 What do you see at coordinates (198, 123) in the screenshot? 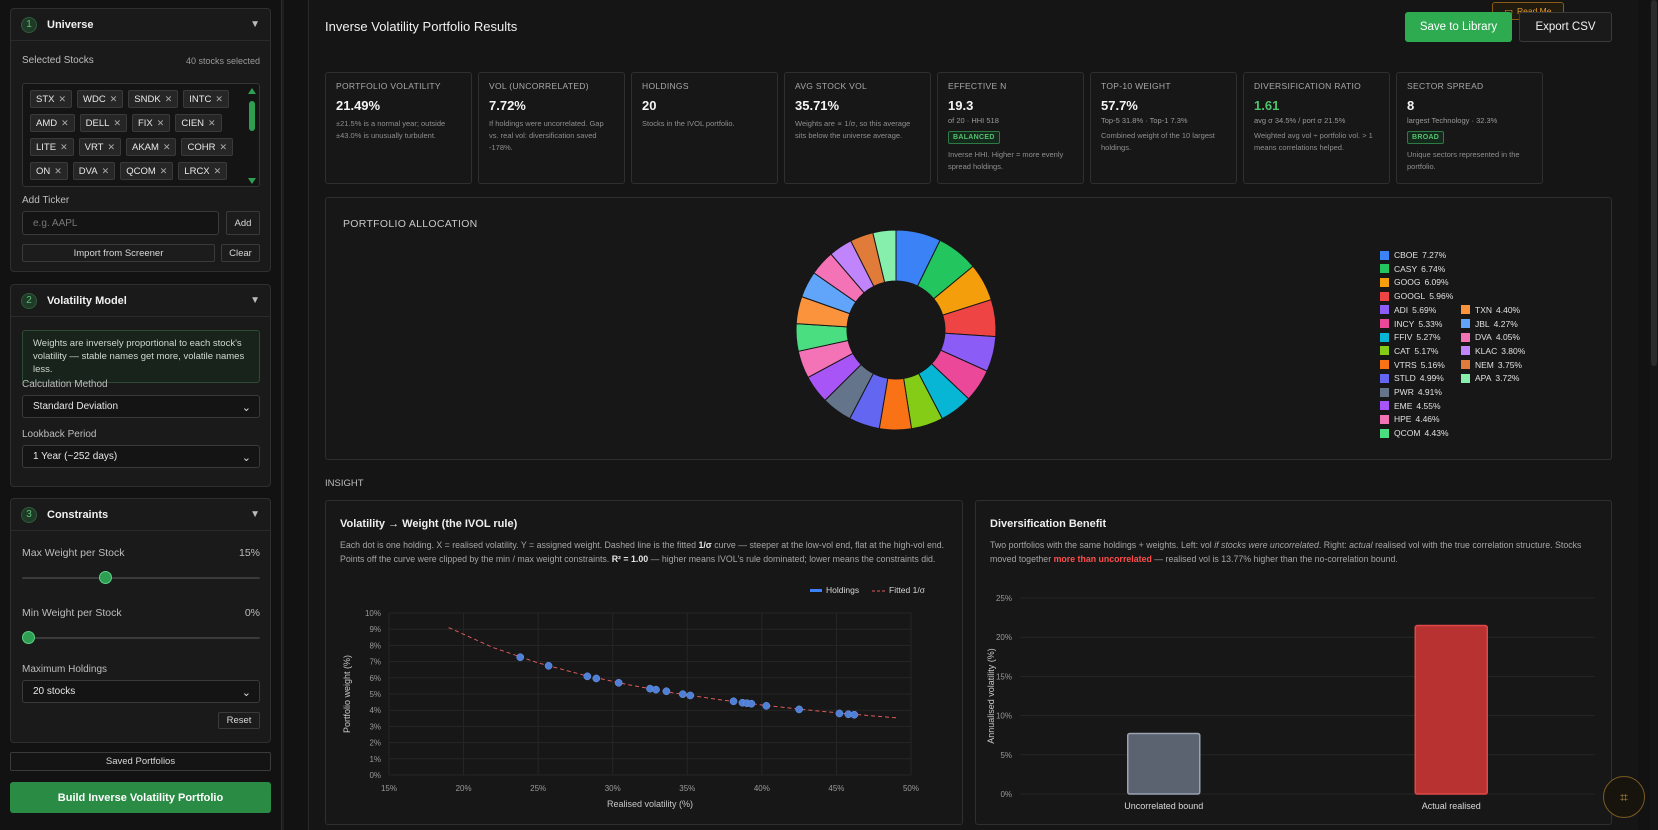
I see `stock-chip: CIEN ✕` at bounding box center [198, 123].